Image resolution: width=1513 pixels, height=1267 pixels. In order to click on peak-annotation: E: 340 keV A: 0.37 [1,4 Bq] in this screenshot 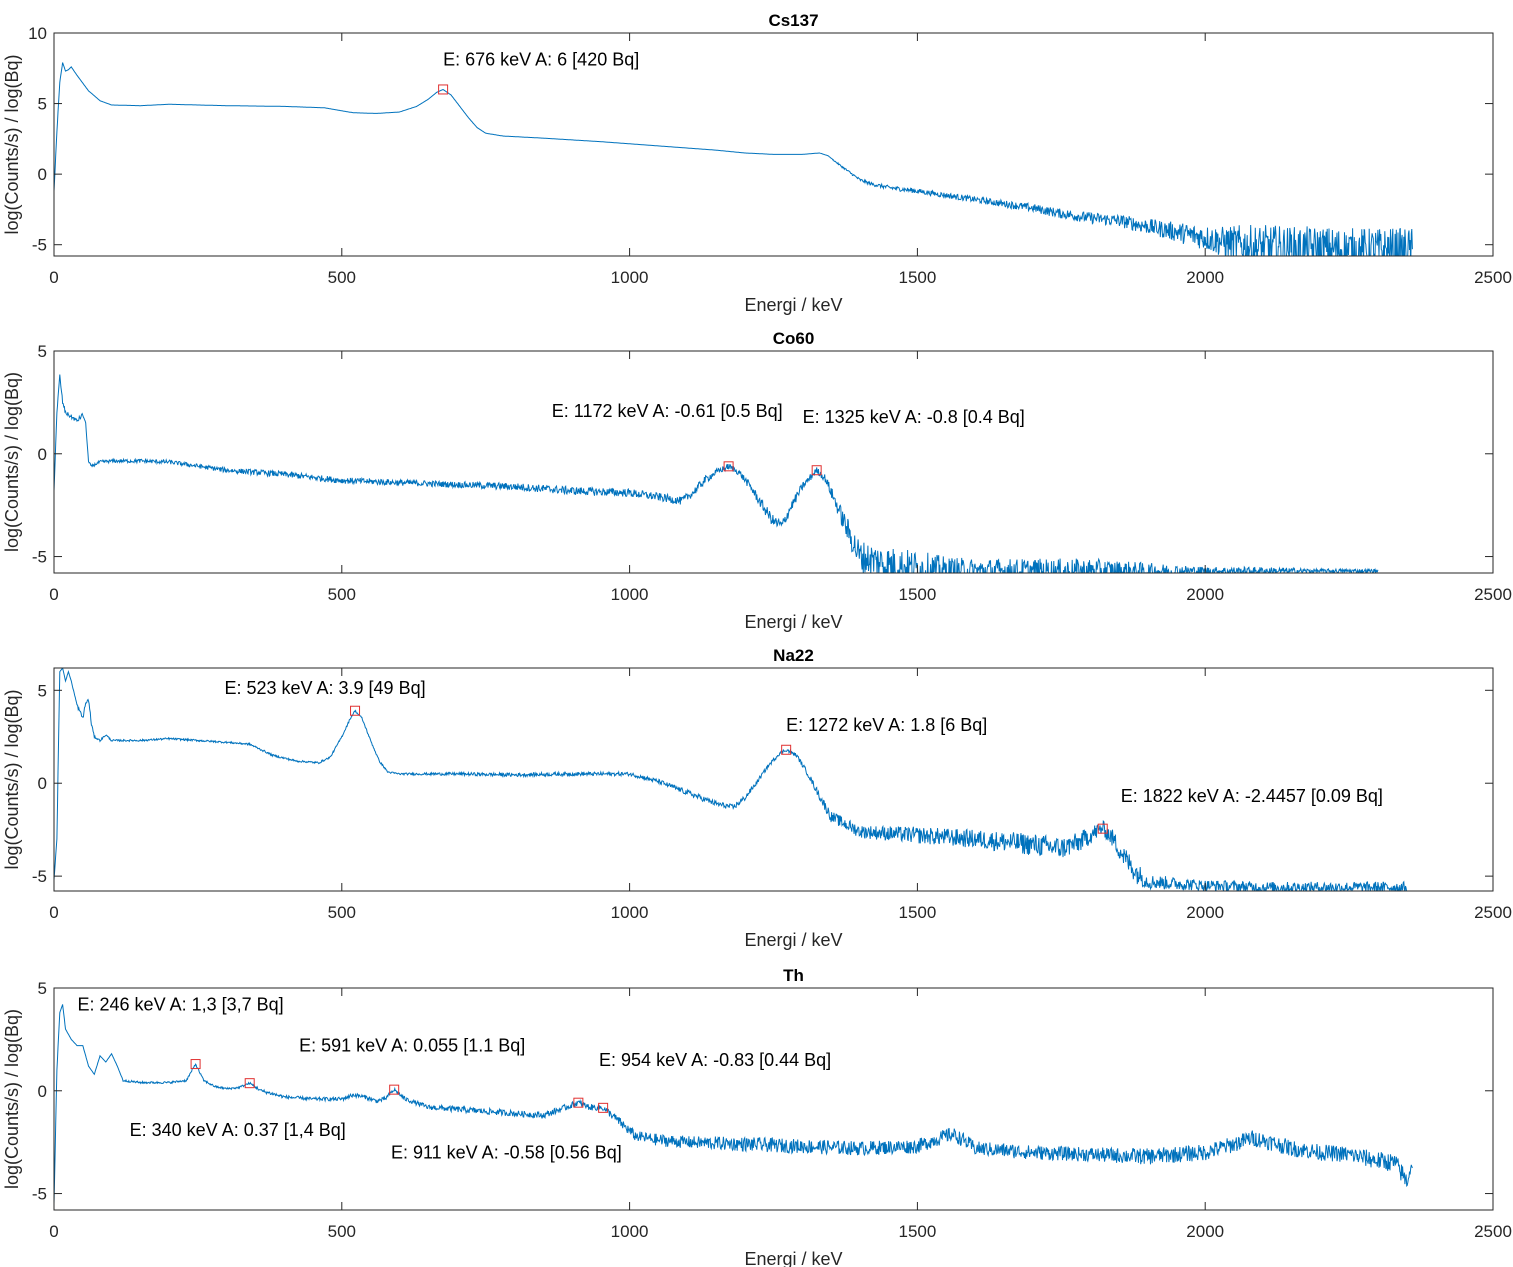, I will do `click(238, 1130)`.